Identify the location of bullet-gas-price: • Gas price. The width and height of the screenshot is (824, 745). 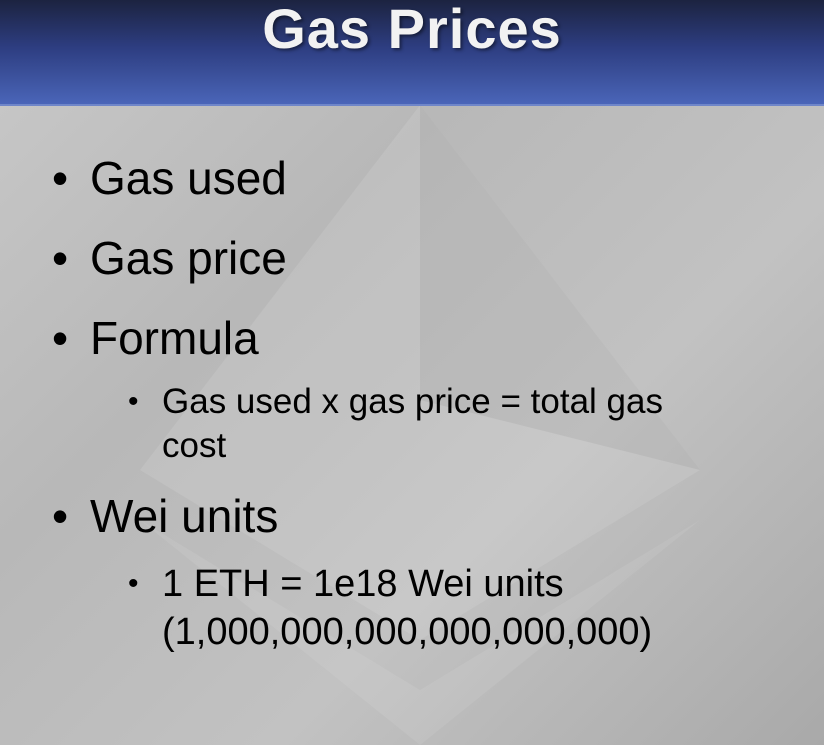
(169, 258).